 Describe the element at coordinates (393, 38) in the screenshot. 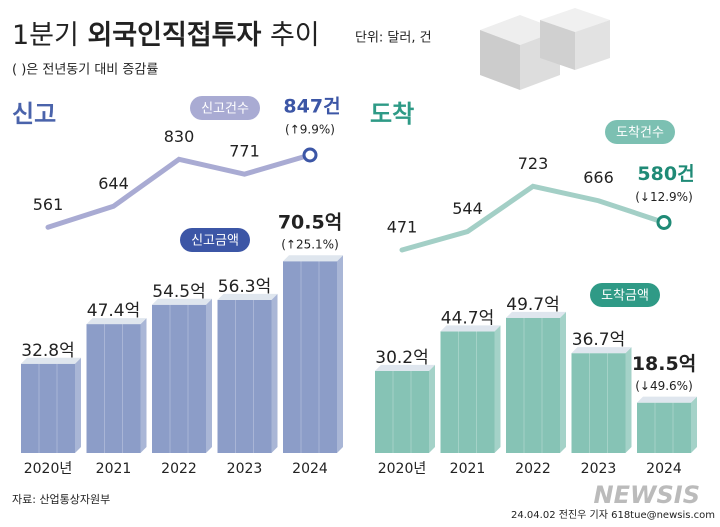

I see `unit: 단위: 달러, 건` at that location.